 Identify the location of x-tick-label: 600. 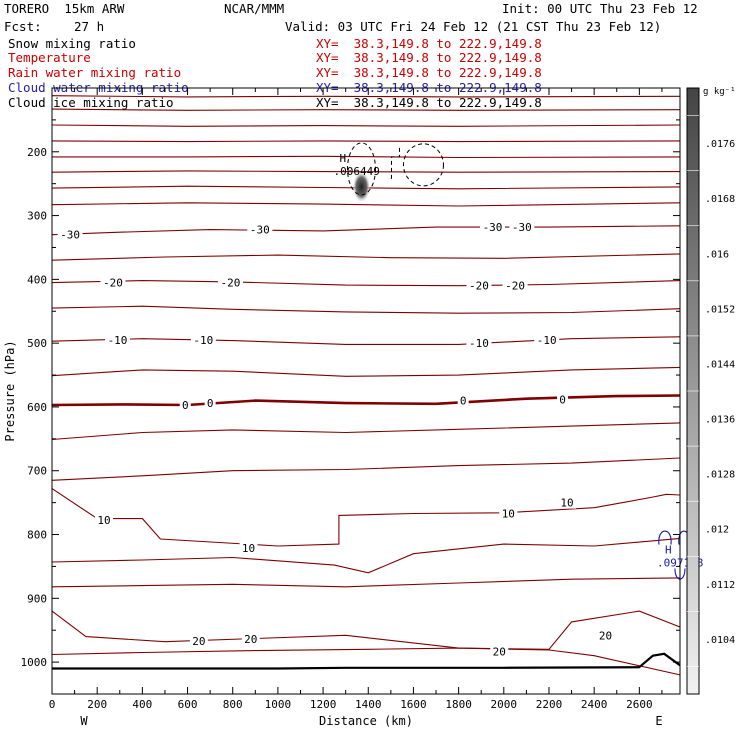
(188, 704).